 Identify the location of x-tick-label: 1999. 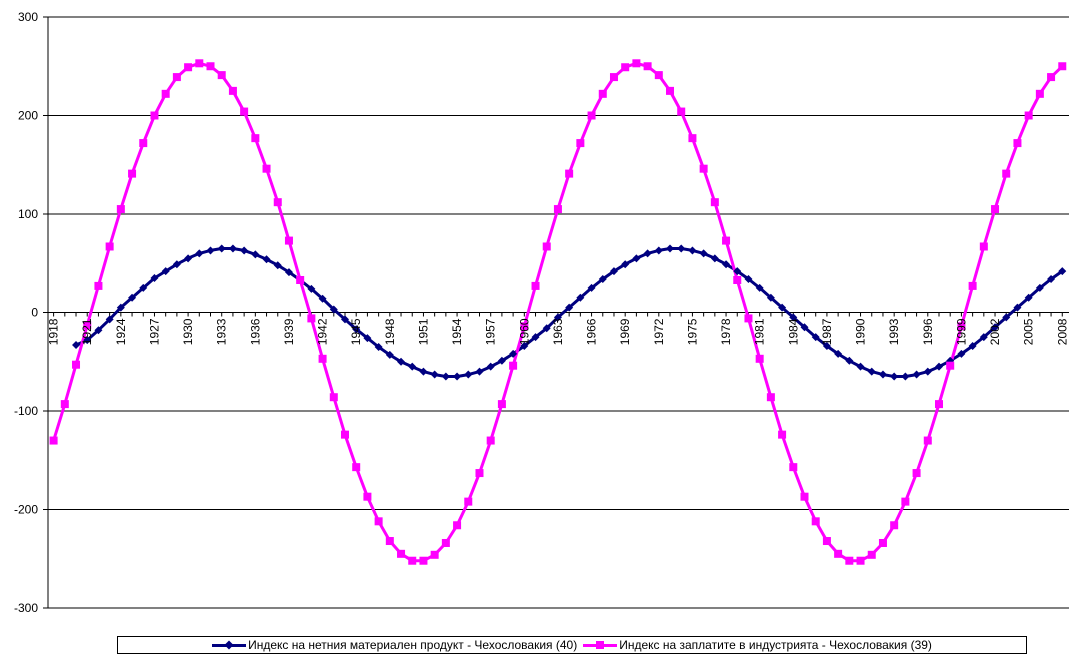
(961, 331).